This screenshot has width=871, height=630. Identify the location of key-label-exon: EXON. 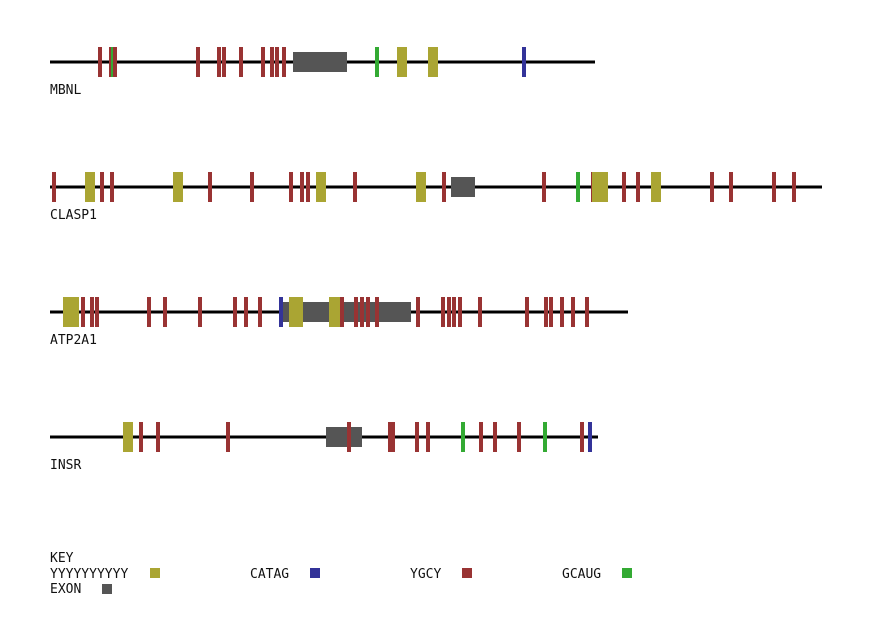
(65, 589).